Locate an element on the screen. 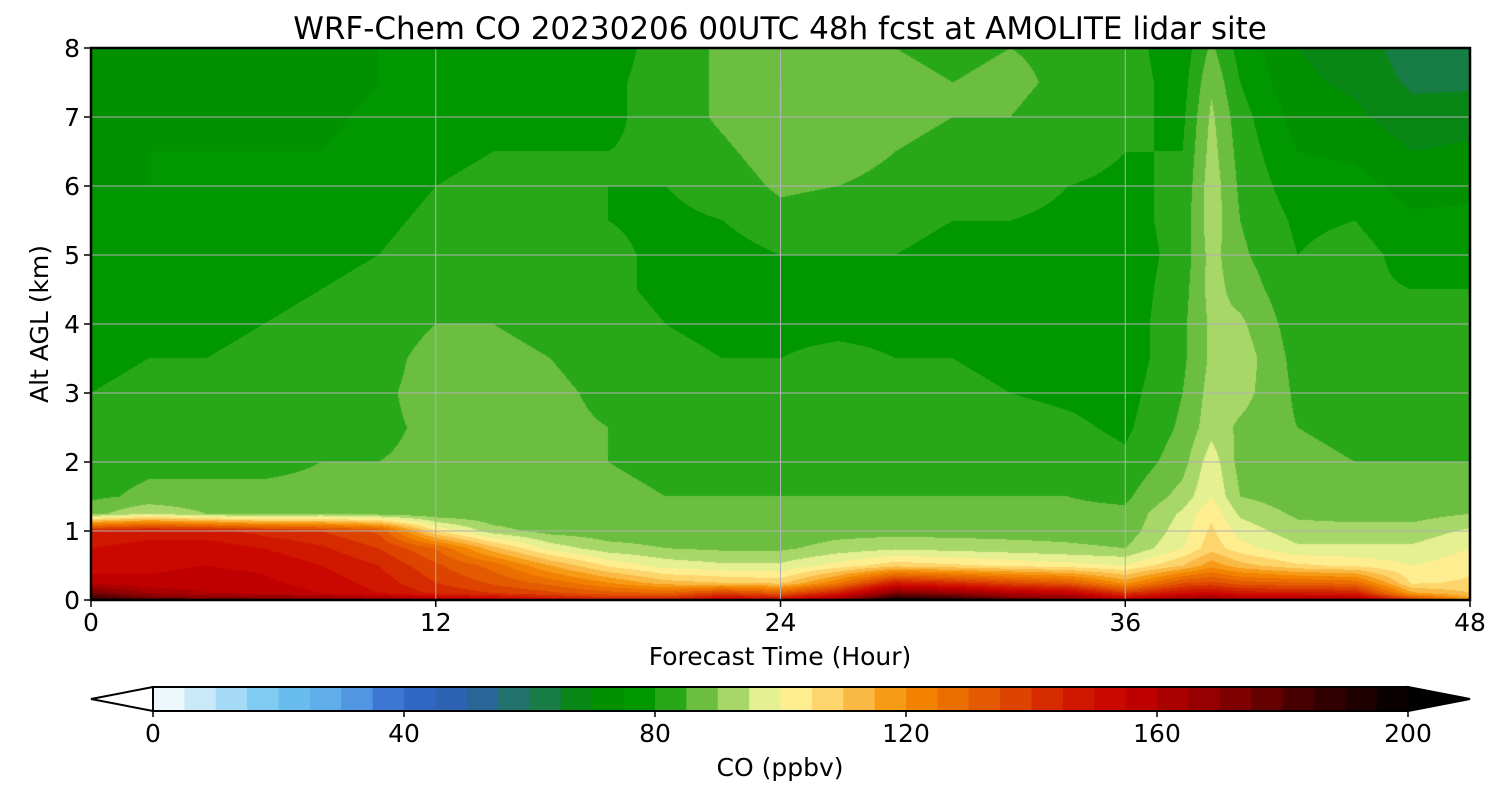 The image size is (1500, 800). colorbar-tick-label: 80 is located at coordinates (655, 733).